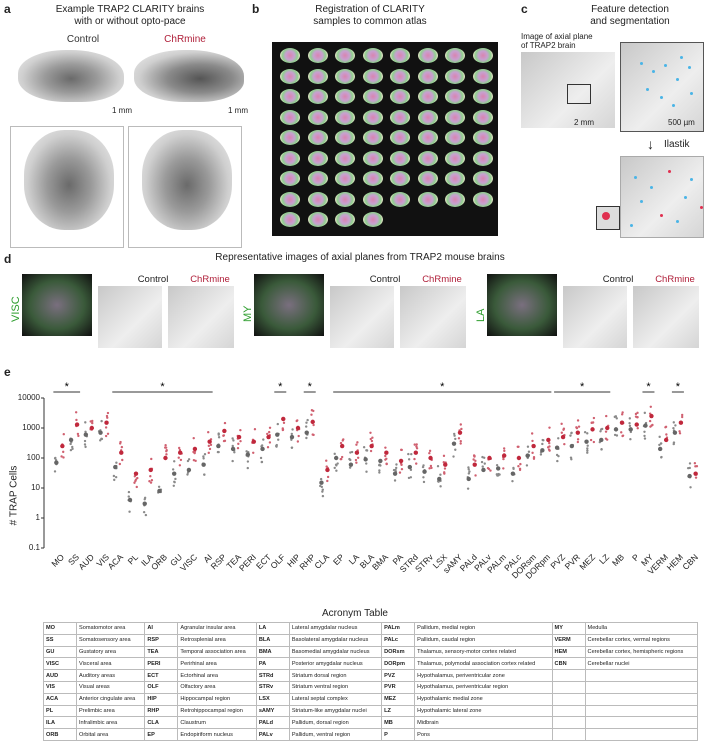  What do you see at coordinates (641, 640) in the screenshot?
I see `definition-cell: Cerebellar cortex, vermal regions` at bounding box center [641, 640].